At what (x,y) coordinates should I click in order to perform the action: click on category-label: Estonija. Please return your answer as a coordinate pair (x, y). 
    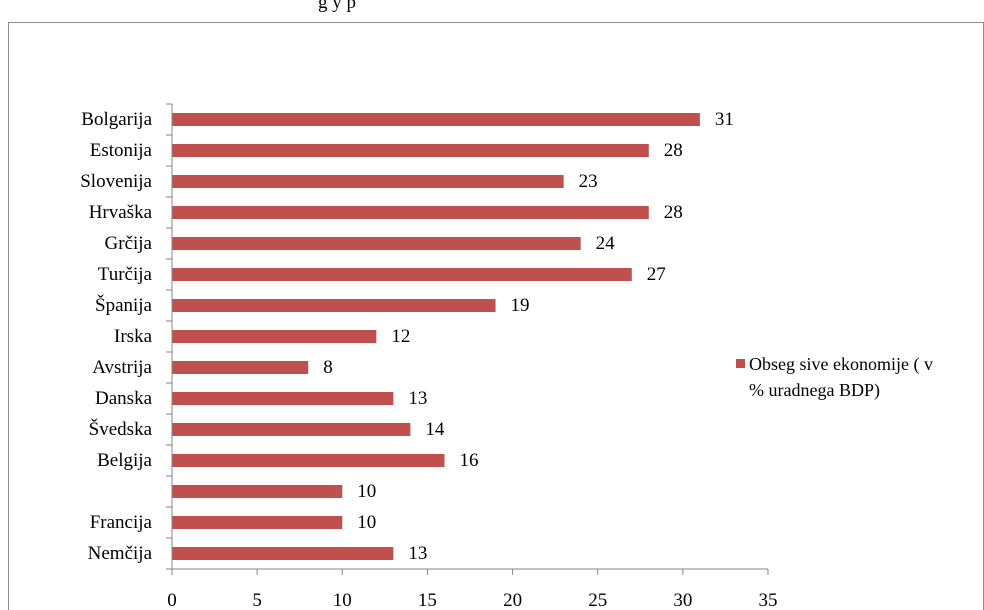
    Looking at the image, I should click on (121, 150).